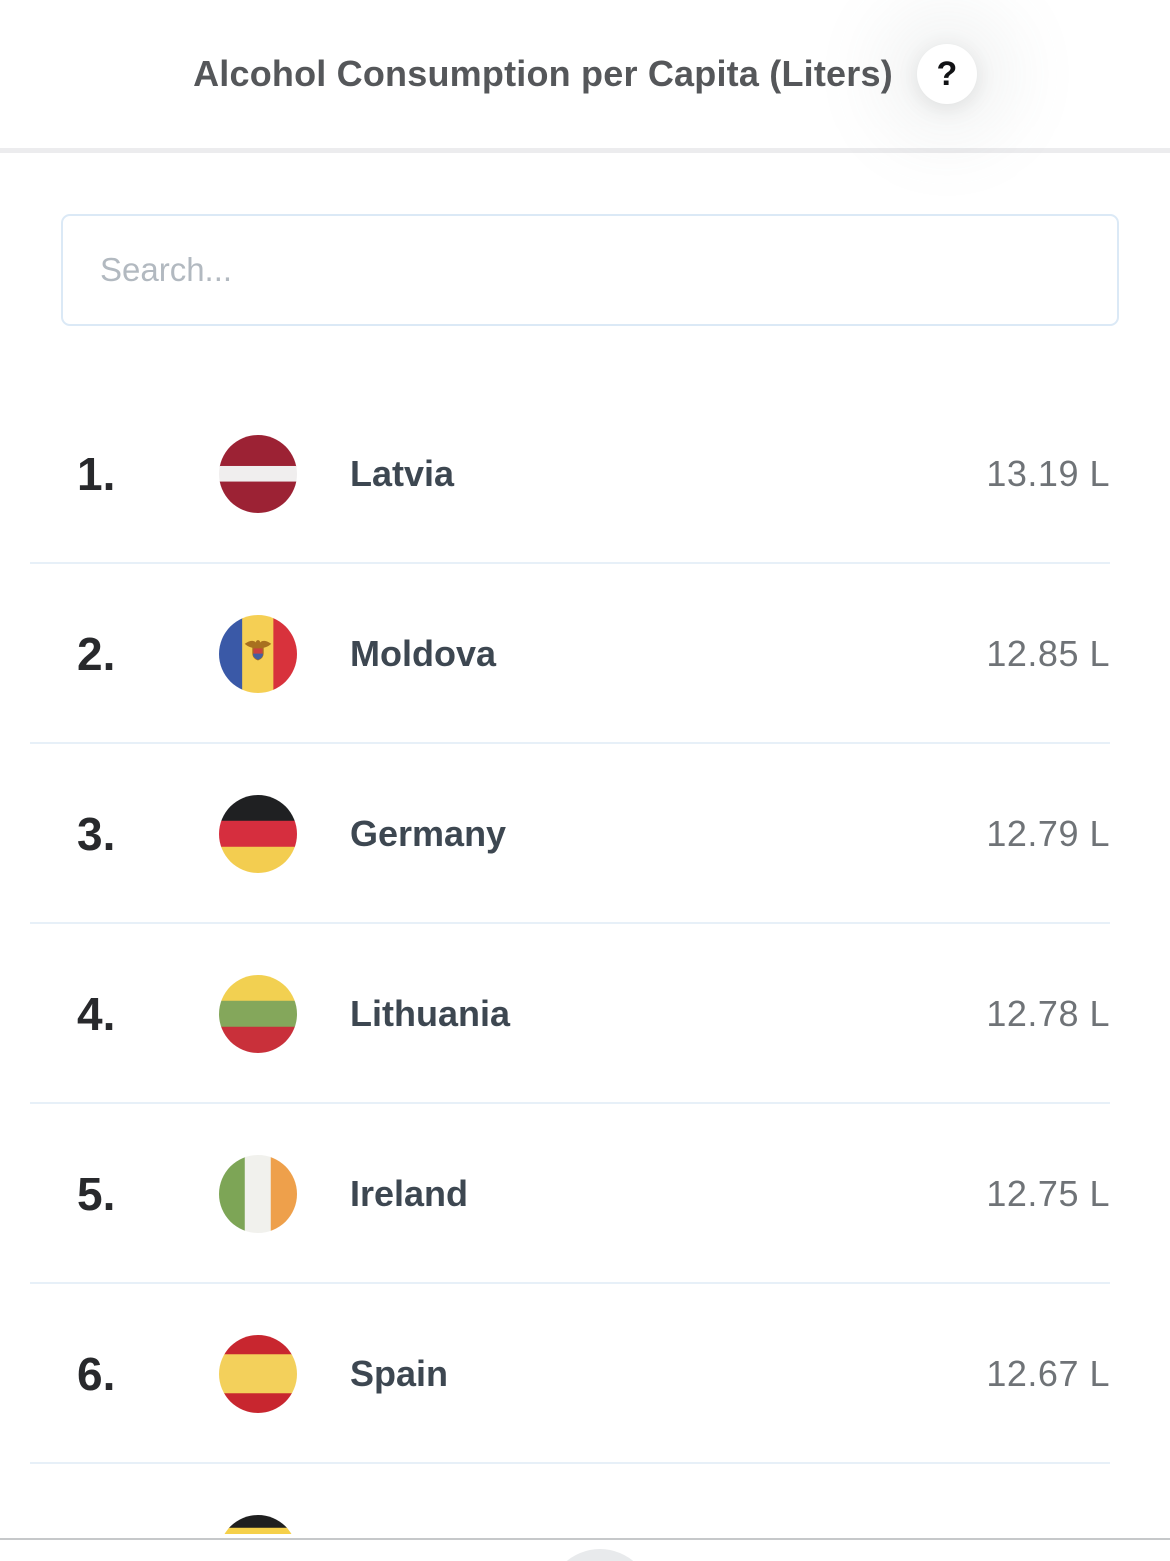  I want to click on rank-number: 6., so click(96, 1374).